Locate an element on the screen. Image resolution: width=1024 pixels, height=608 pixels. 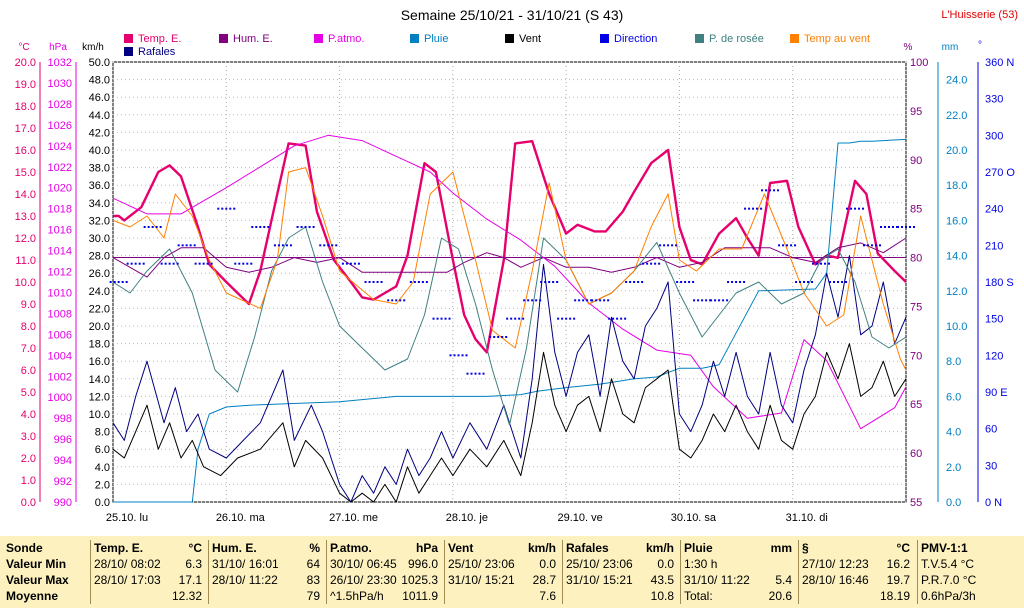
temp-tick-label: 9.0 is located at coordinates (28, 305).